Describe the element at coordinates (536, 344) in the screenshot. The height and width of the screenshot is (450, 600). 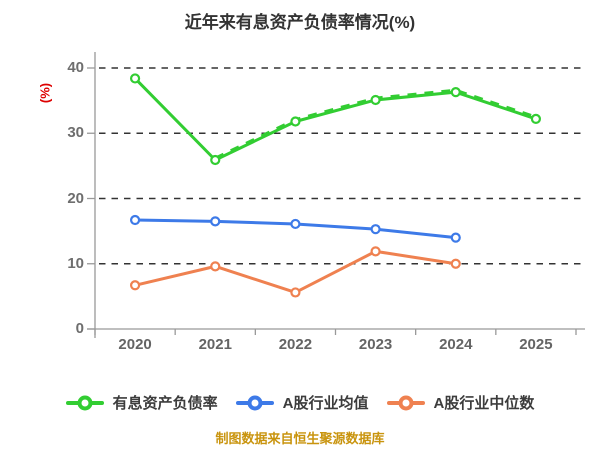
I see `x-tick-label: 2025` at that location.